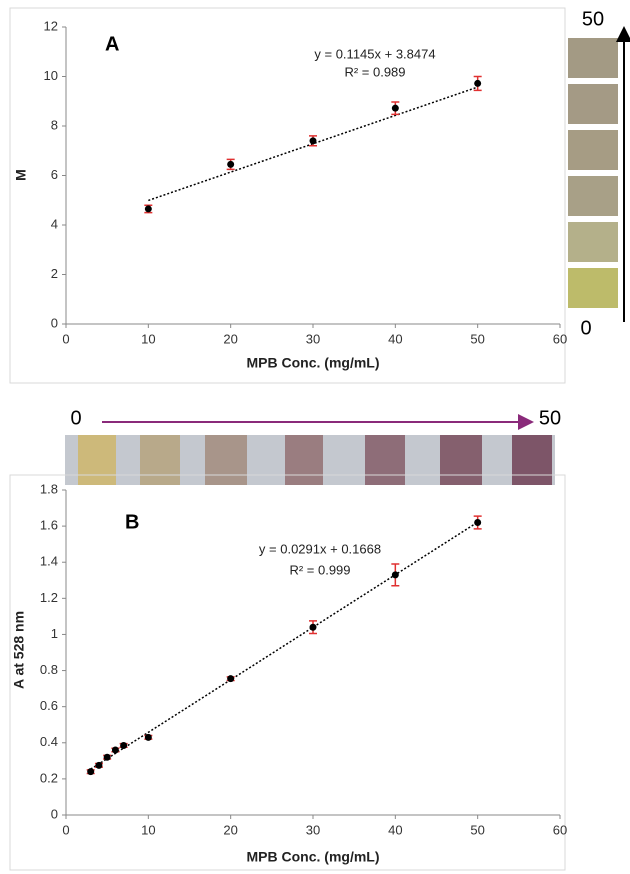  What do you see at coordinates (19, 650) in the screenshot?
I see `y-axis-label: A at 528 nm` at bounding box center [19, 650].